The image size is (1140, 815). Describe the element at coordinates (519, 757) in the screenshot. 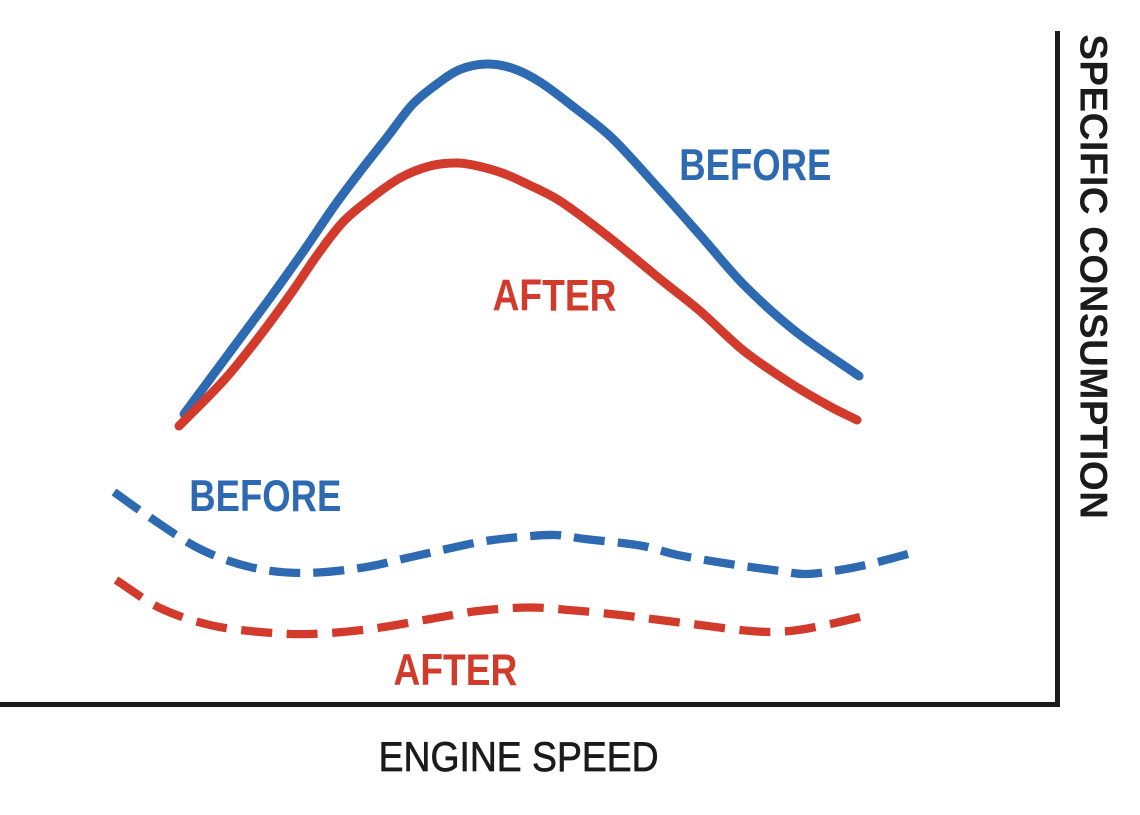

I see `svg-text: ENGINE SPEED` at that location.